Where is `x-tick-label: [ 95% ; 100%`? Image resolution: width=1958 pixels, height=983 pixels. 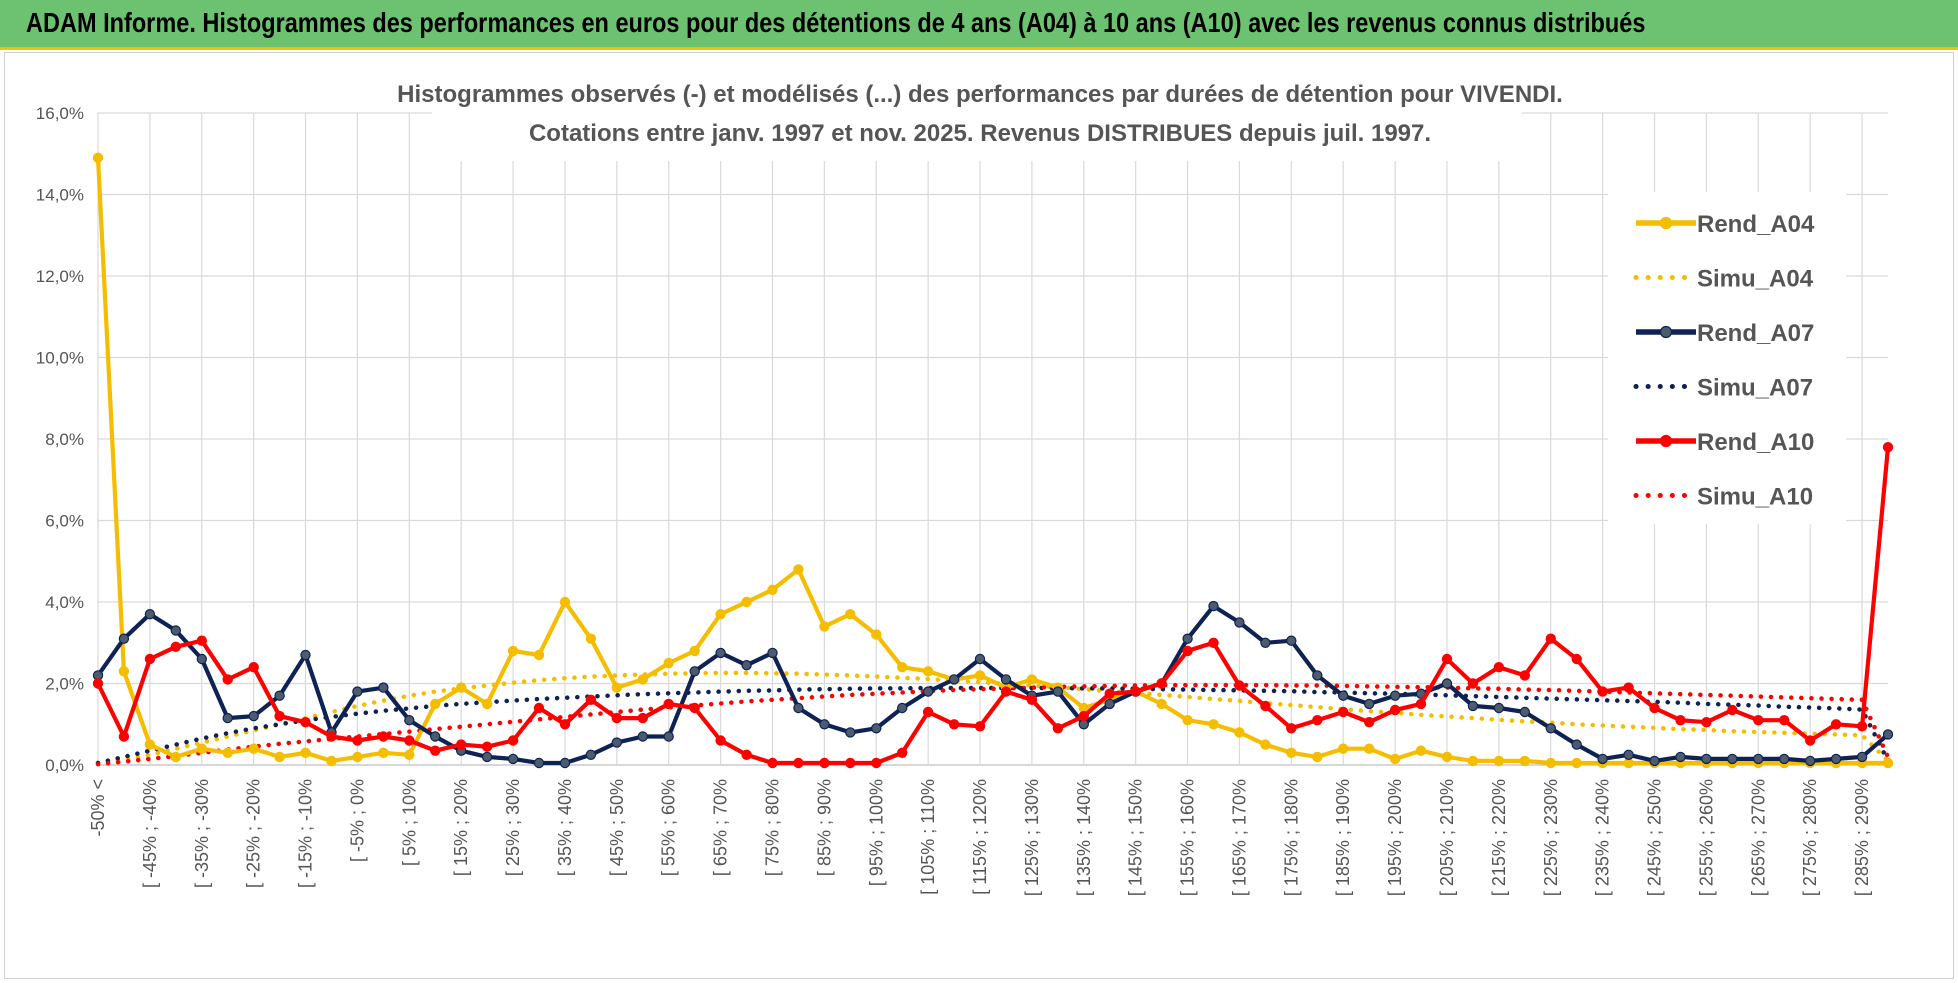
x-tick-label: [ 95% ; 100% is located at coordinates (876, 832).